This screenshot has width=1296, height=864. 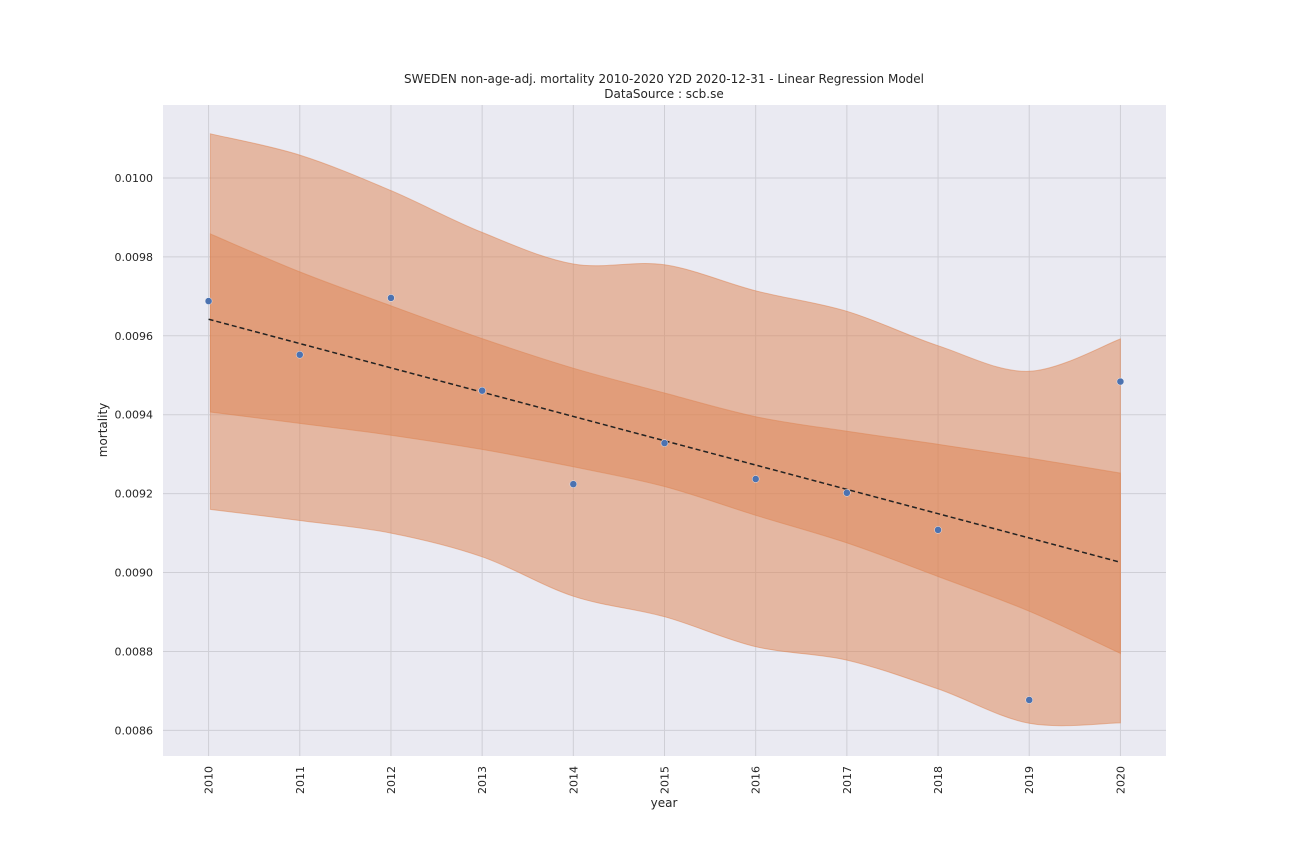 I want to click on chart-subtitle: DataSource : scb.se, so click(x=663, y=94).